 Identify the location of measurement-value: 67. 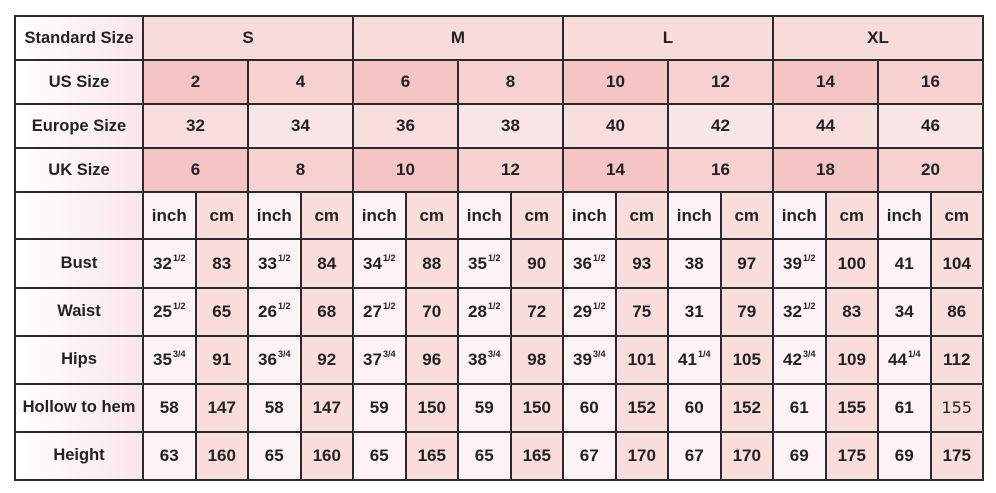
(589, 456).